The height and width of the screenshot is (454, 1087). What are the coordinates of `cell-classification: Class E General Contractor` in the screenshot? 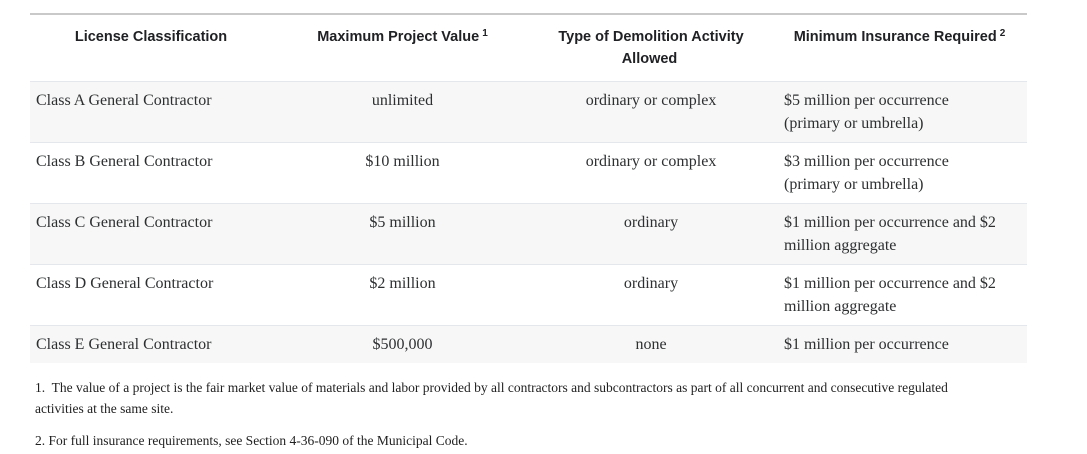 It's located at (124, 344).